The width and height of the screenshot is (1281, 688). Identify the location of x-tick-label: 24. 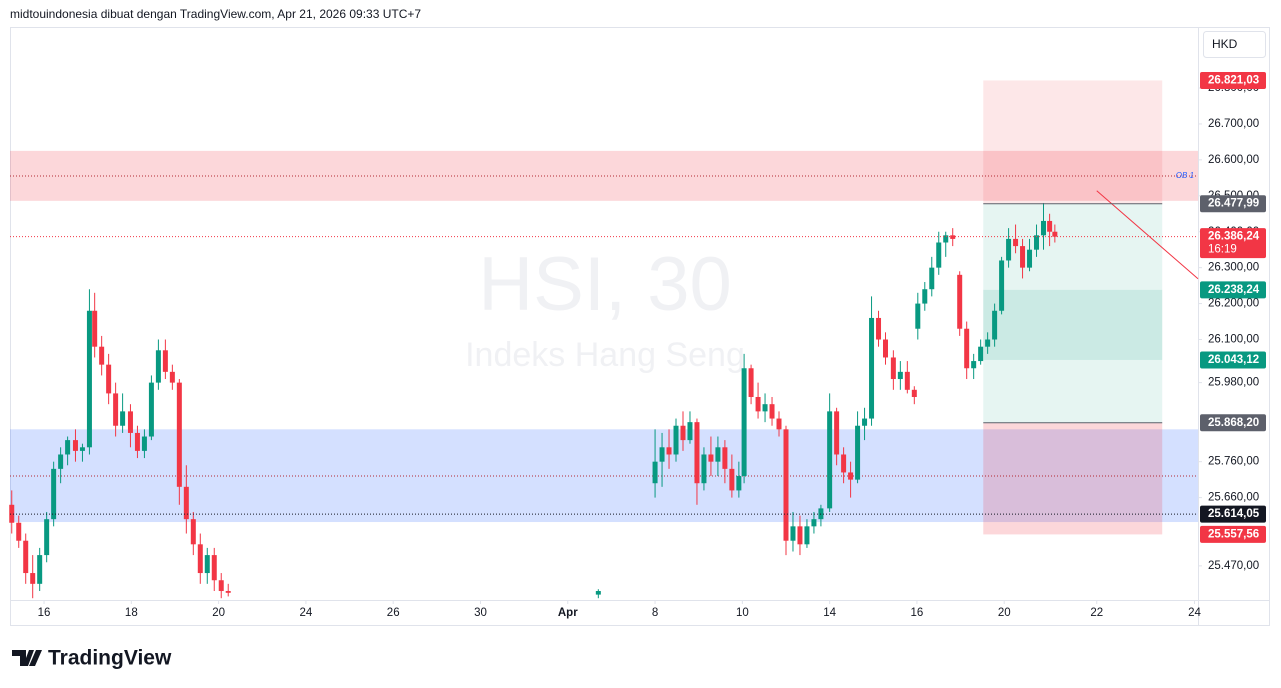
(1194, 613).